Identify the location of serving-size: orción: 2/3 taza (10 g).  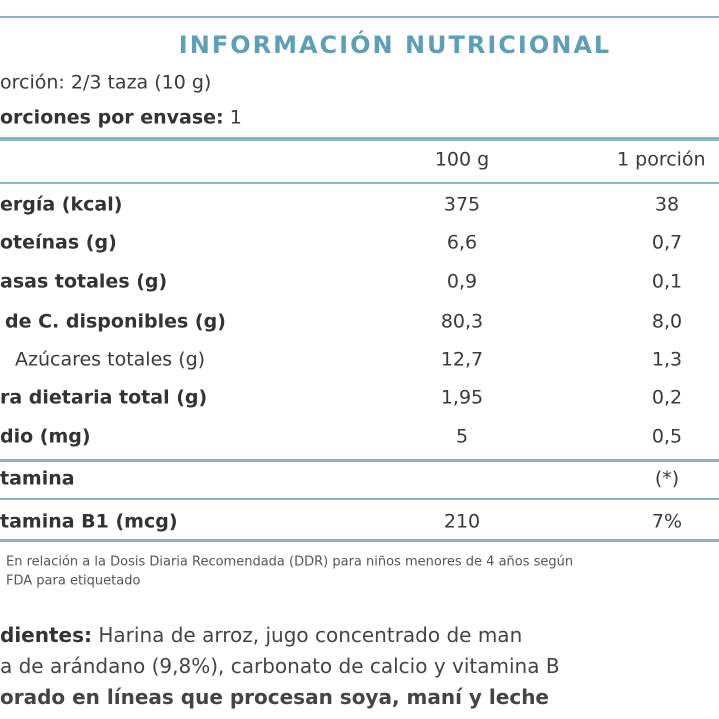
(106, 82).